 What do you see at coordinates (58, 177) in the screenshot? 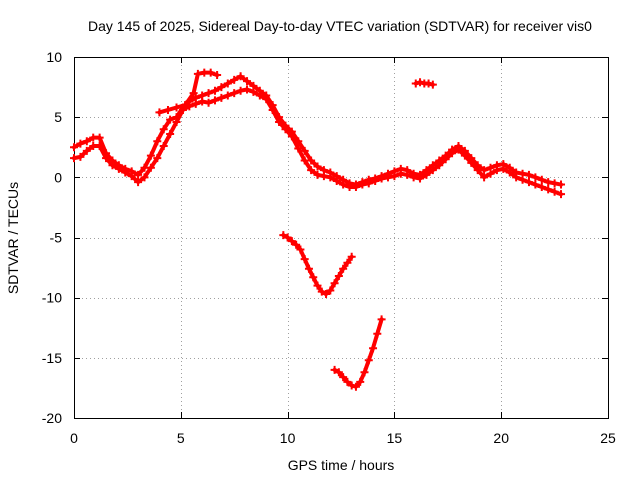
I see `y-tick-label: 0` at bounding box center [58, 177].